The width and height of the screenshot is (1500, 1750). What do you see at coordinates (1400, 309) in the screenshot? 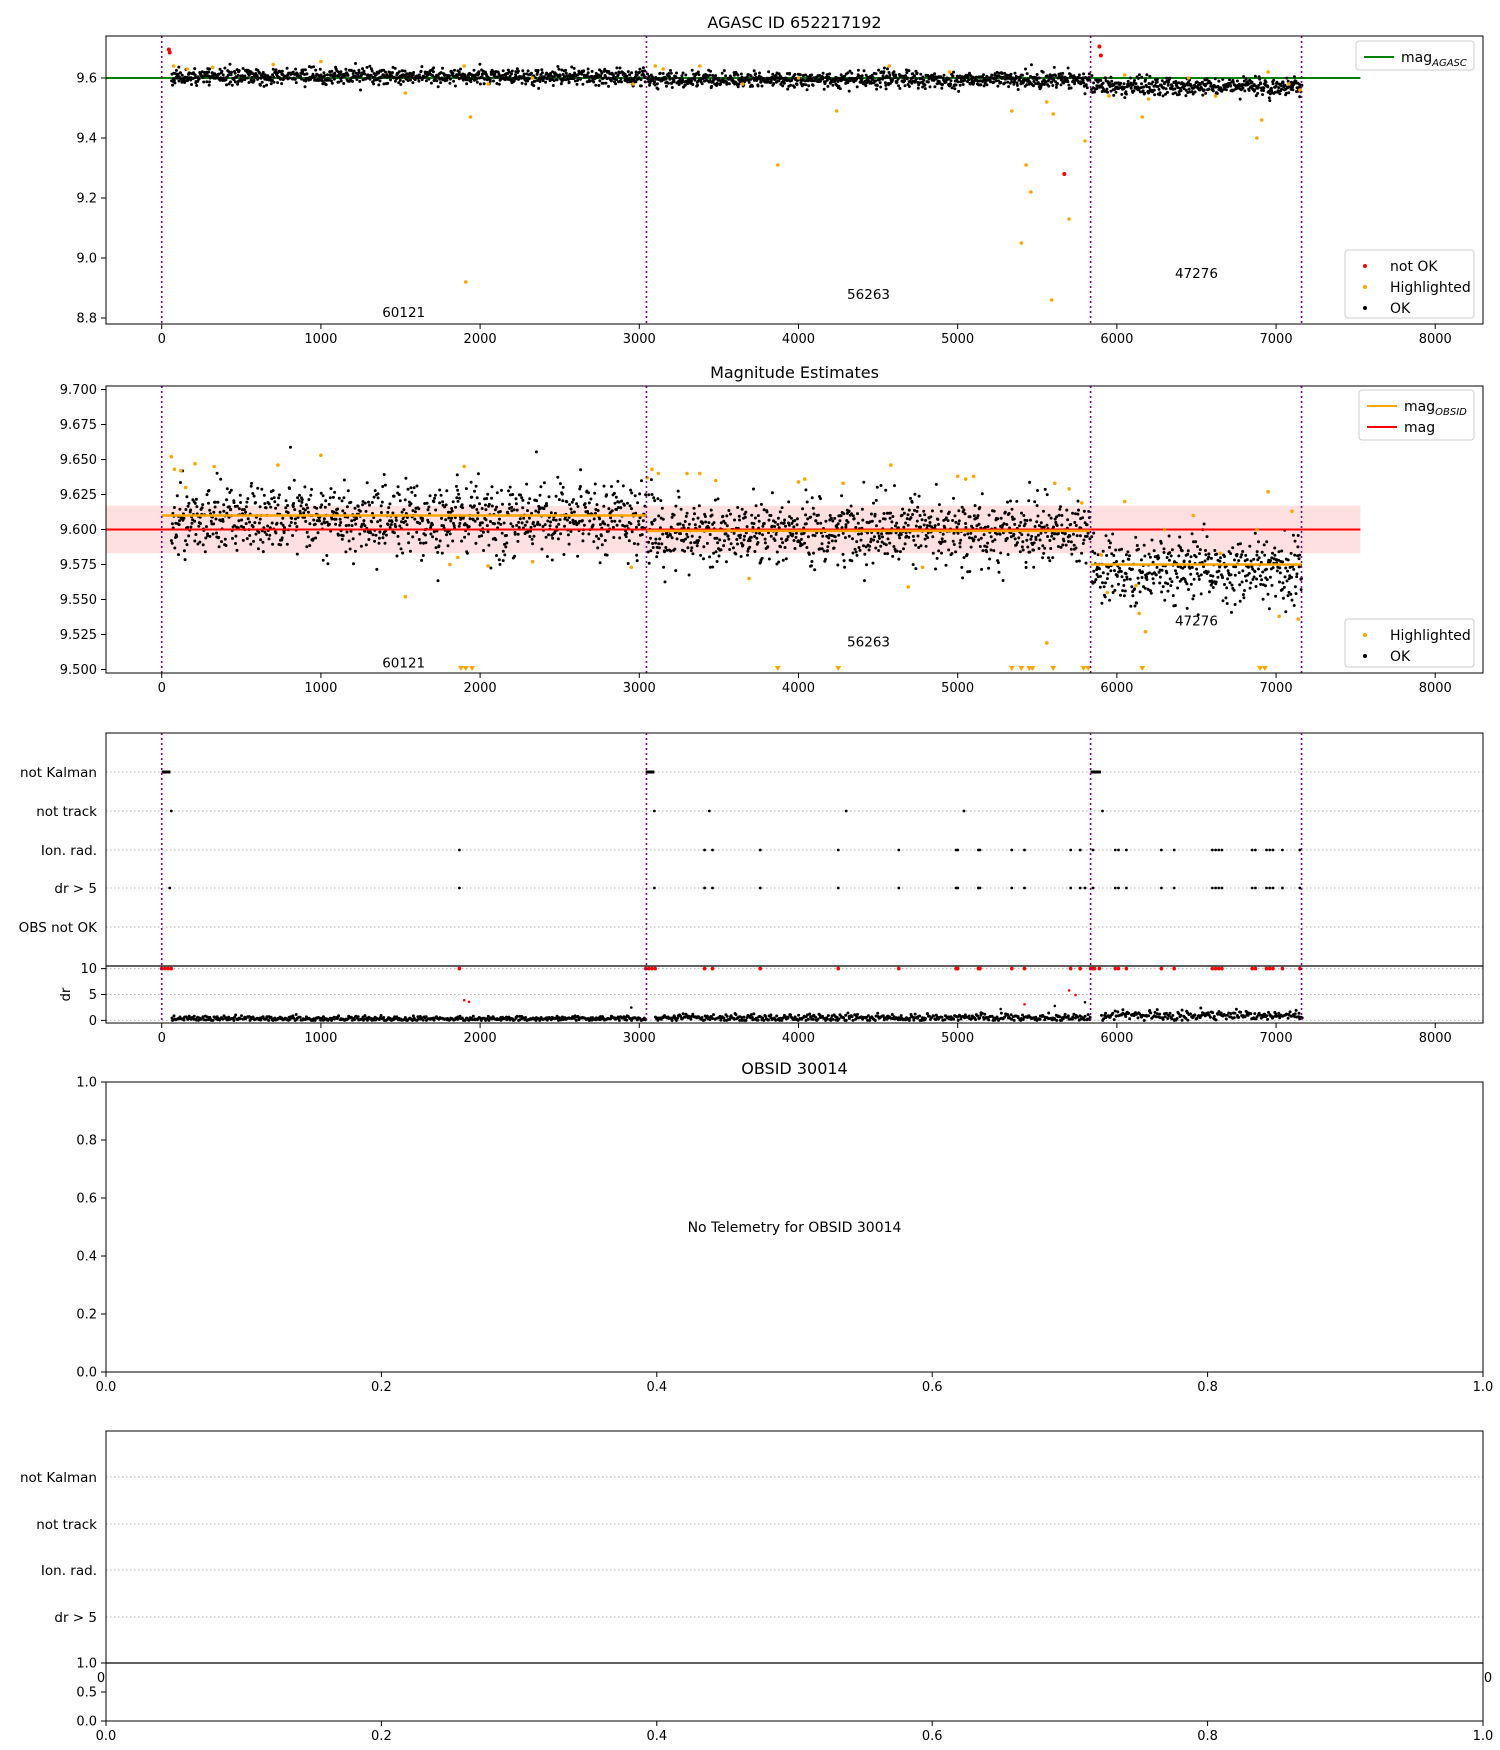
I see `agasc-legend-lower-label-main-2: OK` at bounding box center [1400, 309].